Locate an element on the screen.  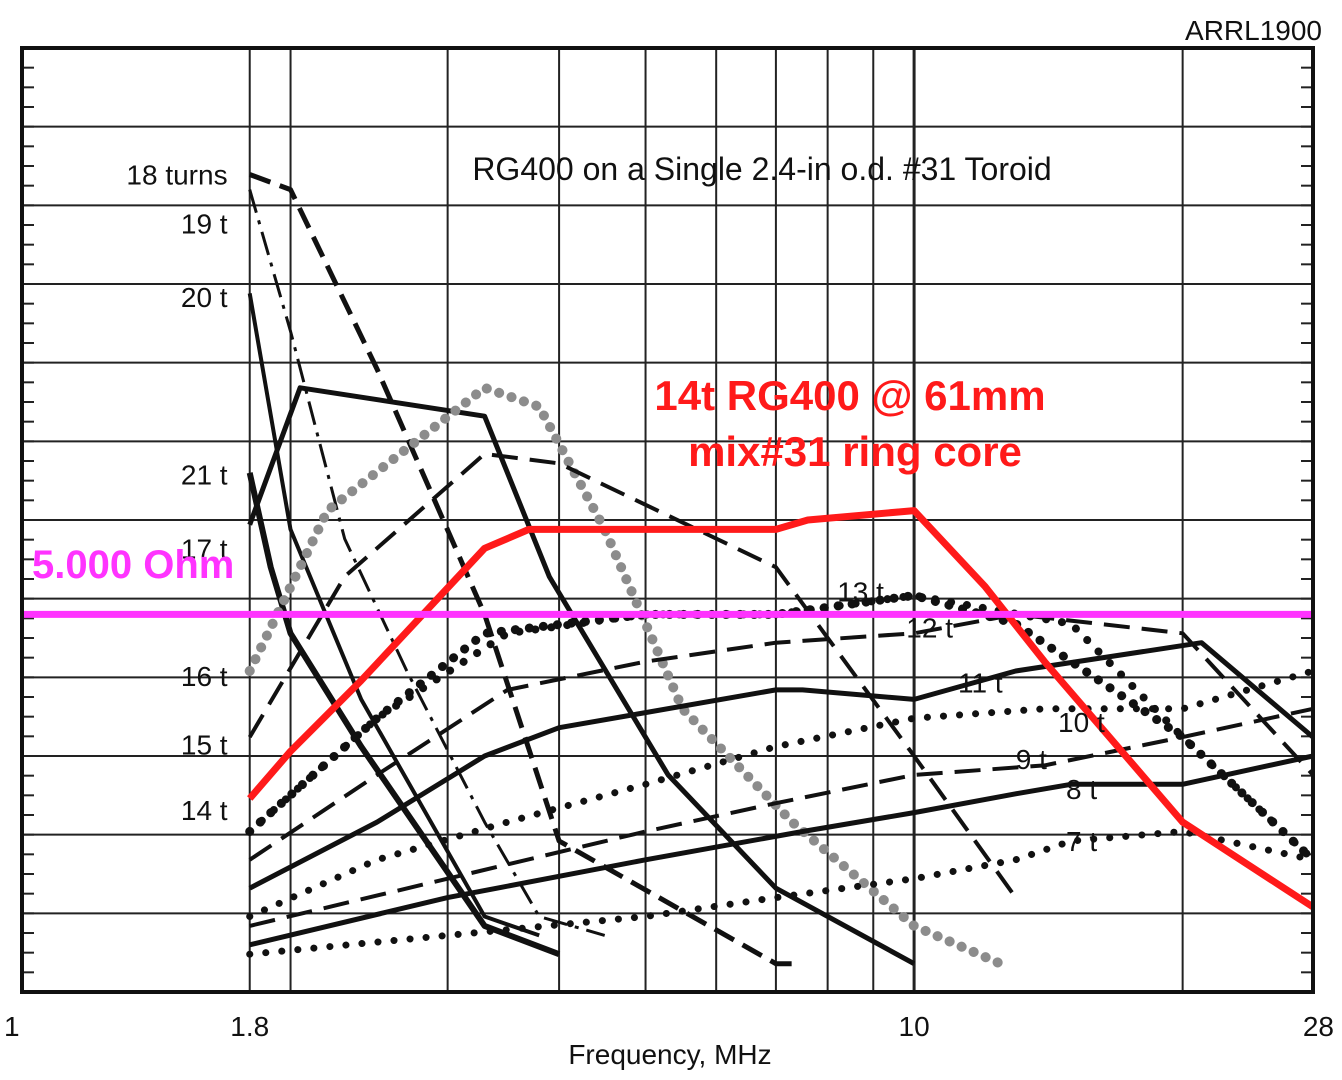
curve-label: 18 turns is located at coordinates (176, 174).